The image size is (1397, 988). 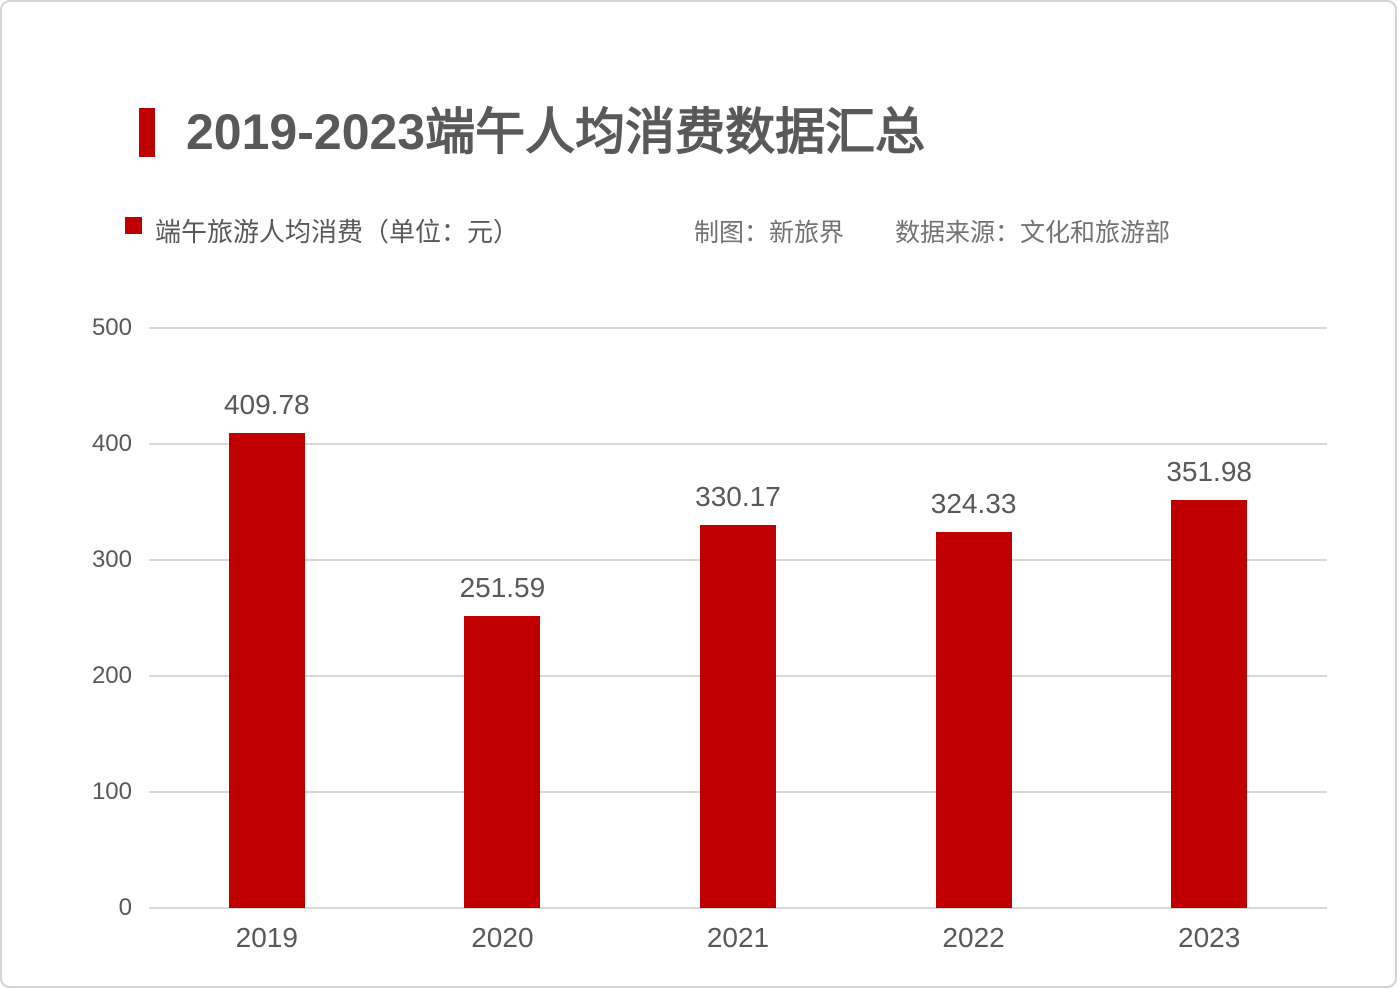 I want to click on y-tick-label: 100, so click(x=111, y=791).